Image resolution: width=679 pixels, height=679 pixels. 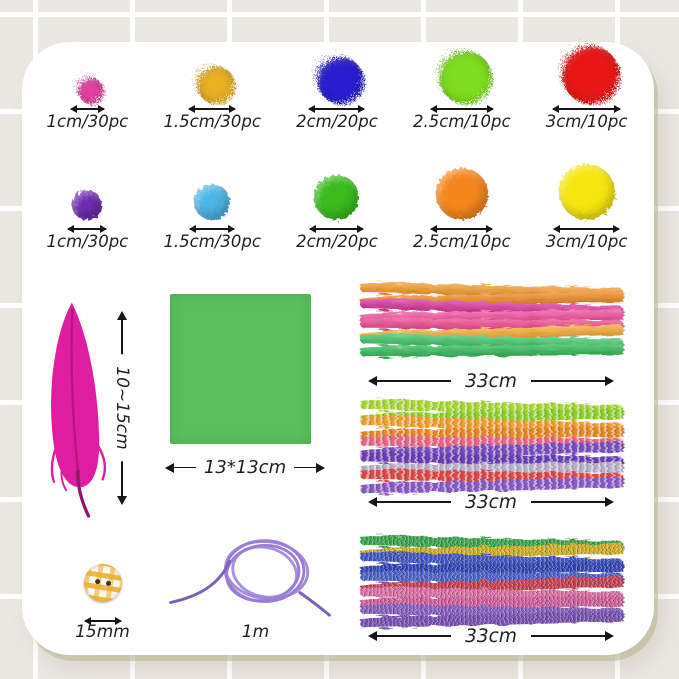 I want to click on glitter-pom-poms-green, so click(x=462, y=73).